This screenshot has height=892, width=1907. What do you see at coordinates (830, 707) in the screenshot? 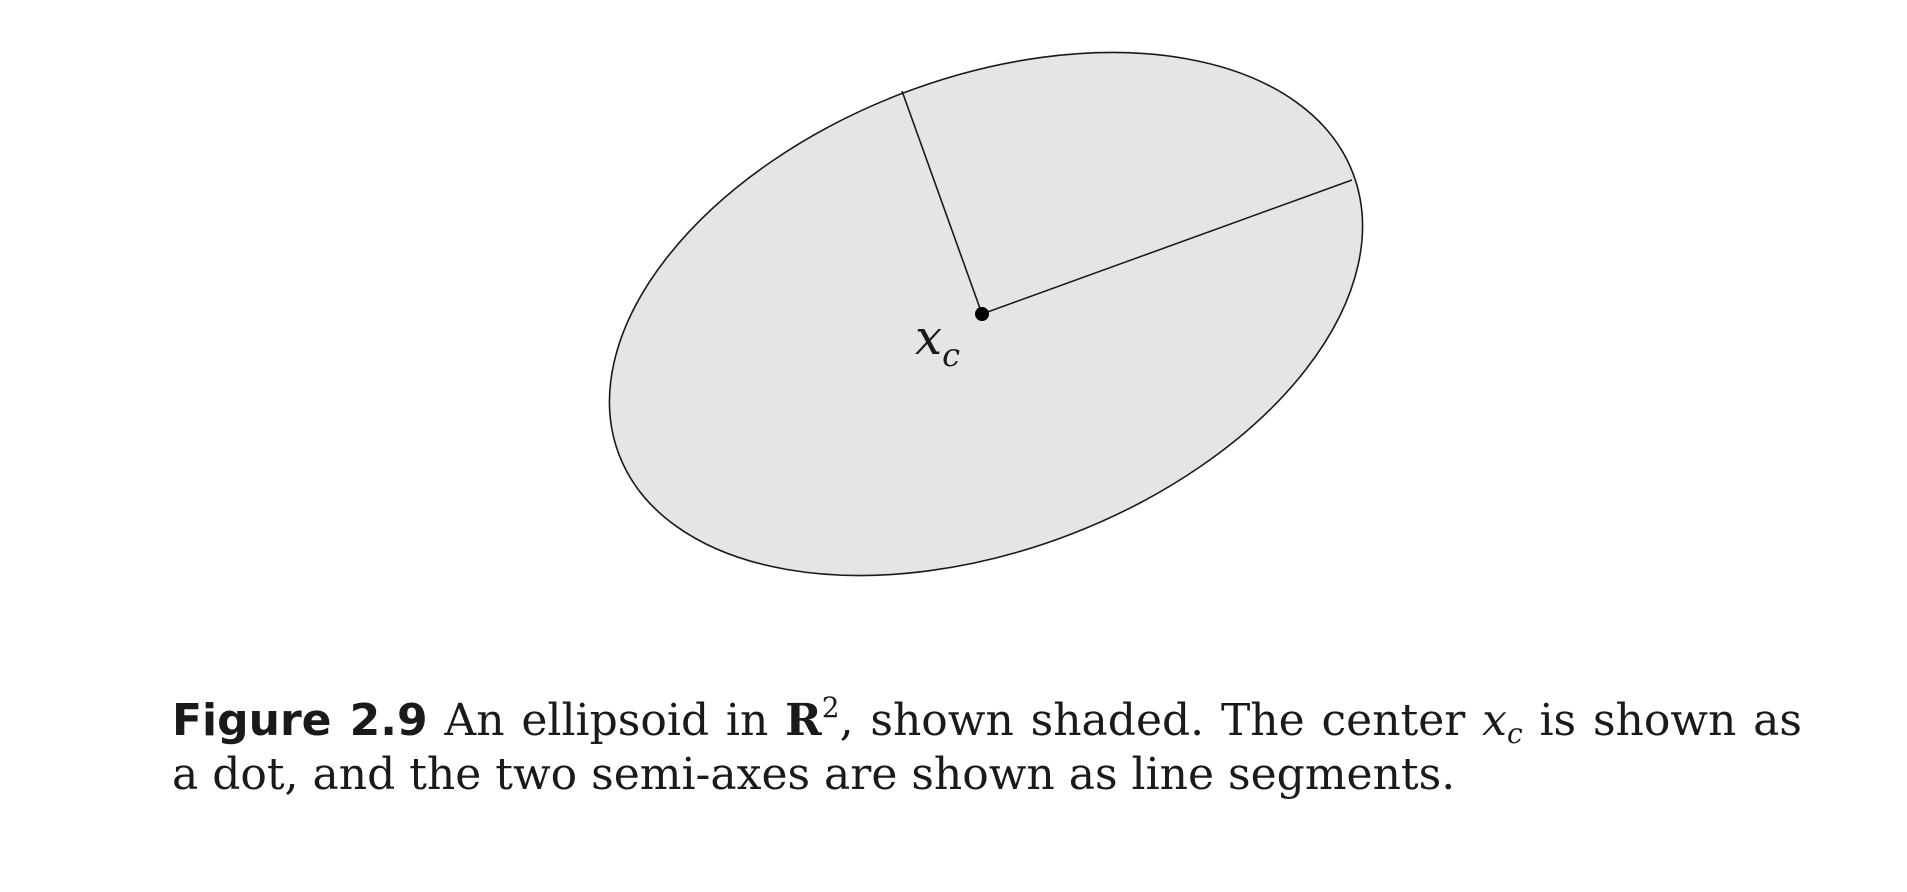
I see `caption-space-exponent: 2` at bounding box center [830, 707].